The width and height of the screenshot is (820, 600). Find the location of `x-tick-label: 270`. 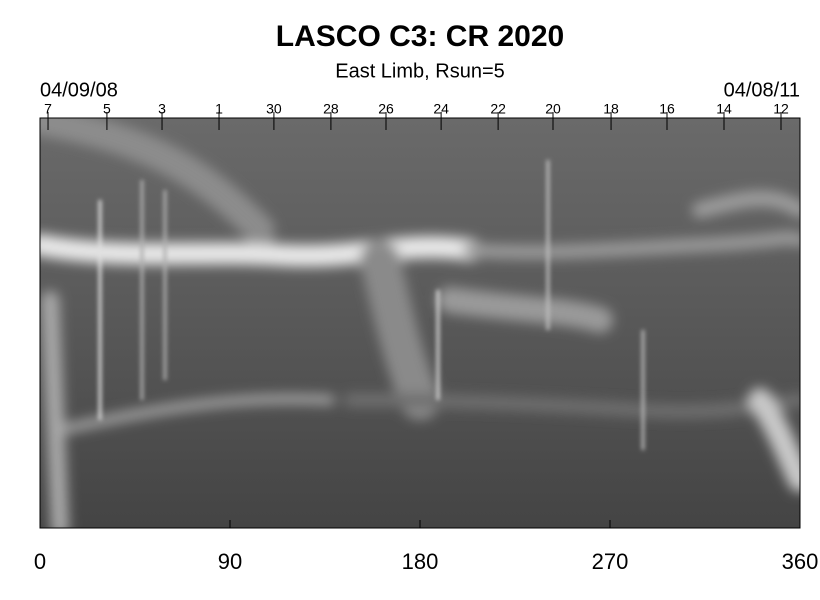

x-tick-label: 270 is located at coordinates (610, 561).